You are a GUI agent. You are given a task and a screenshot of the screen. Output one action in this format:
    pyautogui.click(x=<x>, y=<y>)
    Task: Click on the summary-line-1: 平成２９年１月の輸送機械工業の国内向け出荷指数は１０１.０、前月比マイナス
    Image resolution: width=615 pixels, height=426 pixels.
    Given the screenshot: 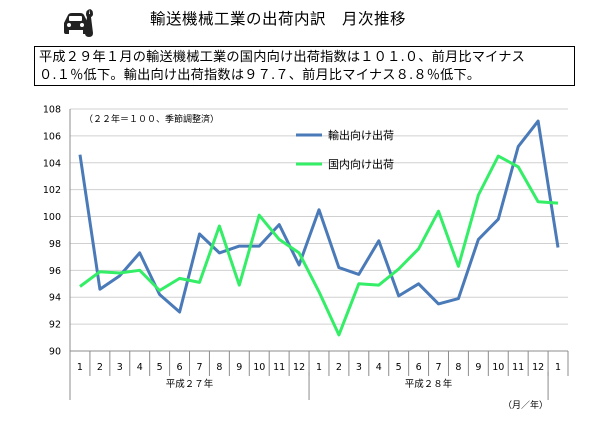 What is the action you would take?
    pyautogui.click(x=282, y=57)
    